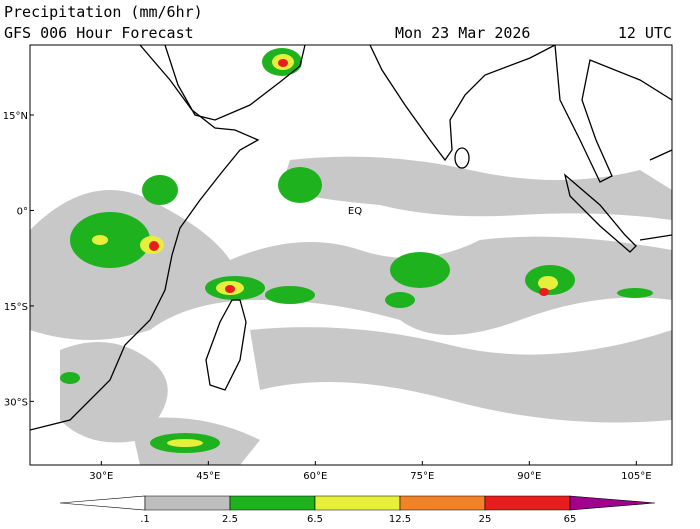 This screenshot has width=700, height=529. Describe the element at coordinates (99, 33) in the screenshot. I see `subtitle: GFS 006 Hour Forecast` at that location.